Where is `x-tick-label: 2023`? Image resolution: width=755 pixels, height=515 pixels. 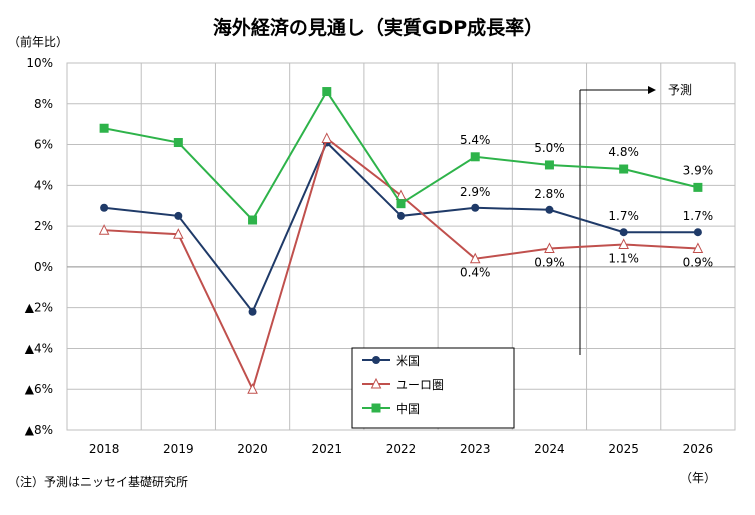
x-tick-label: 2023 is located at coordinates (475, 449).